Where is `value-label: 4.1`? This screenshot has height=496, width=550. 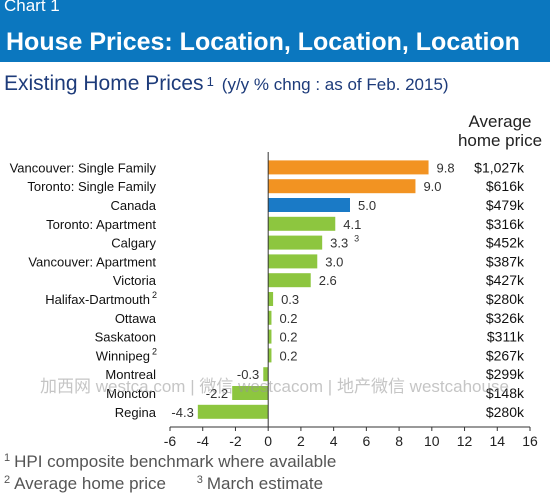 value-label: 4.1 is located at coordinates (352, 224).